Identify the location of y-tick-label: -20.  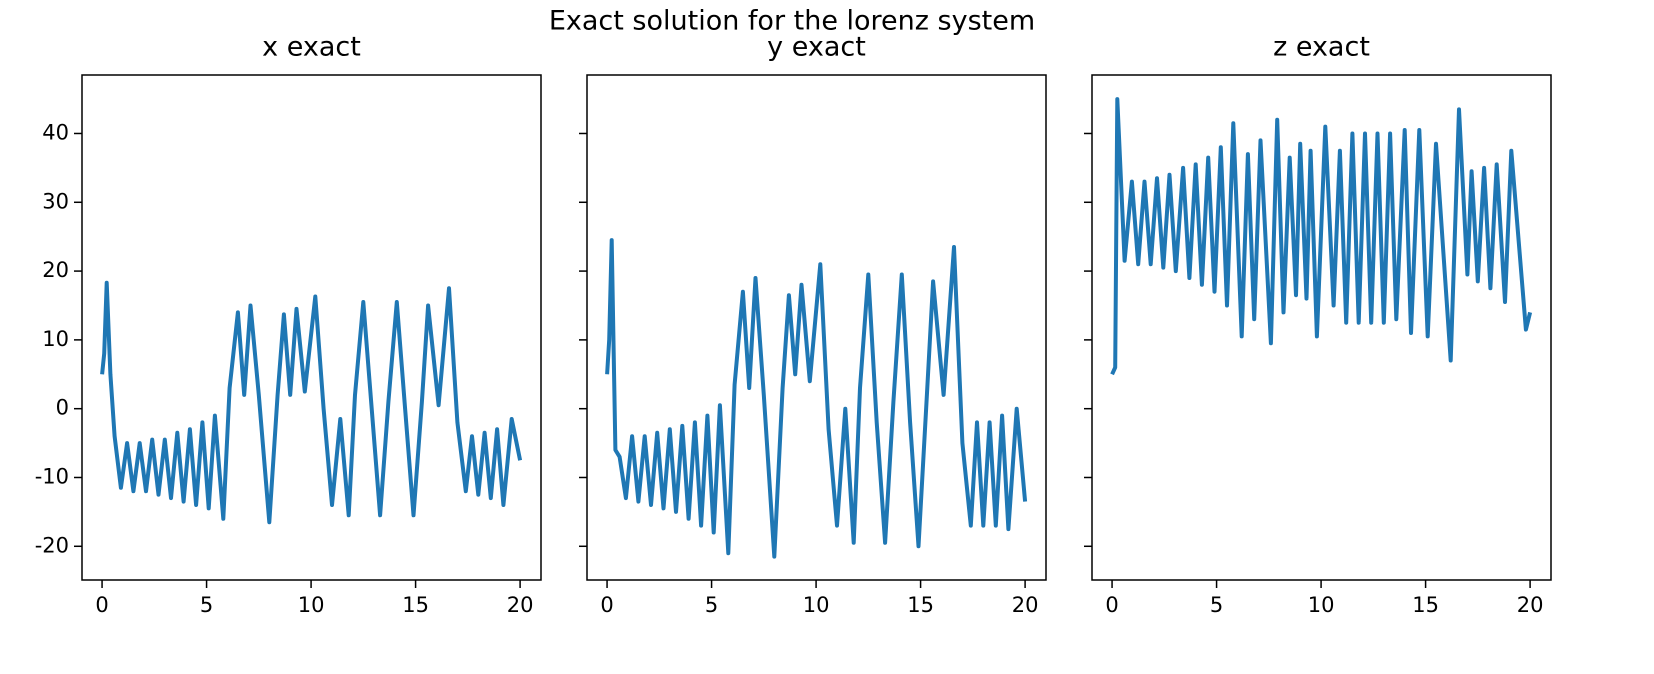
(52, 545).